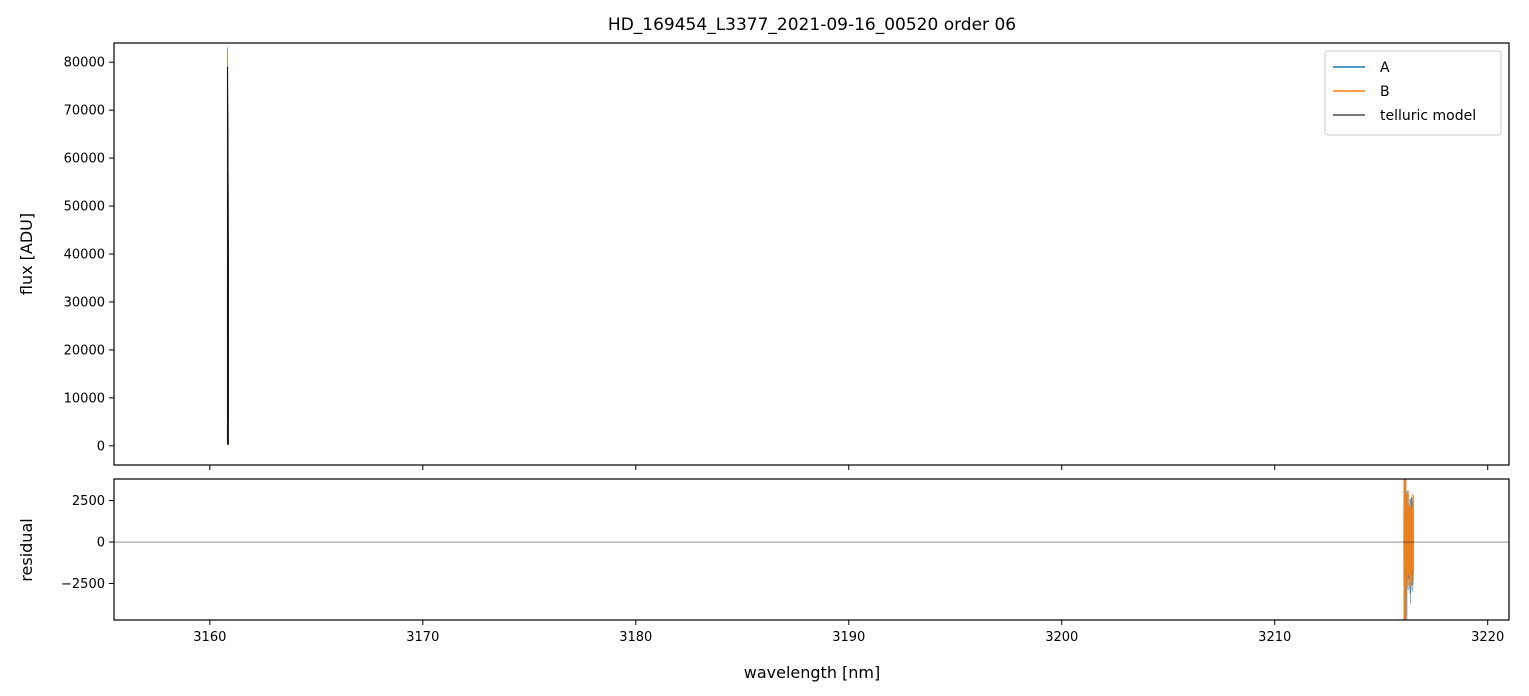 This screenshot has height=696, width=1529. What do you see at coordinates (1428, 116) in the screenshot?
I see `legend-entry-label: telluric model` at bounding box center [1428, 116].